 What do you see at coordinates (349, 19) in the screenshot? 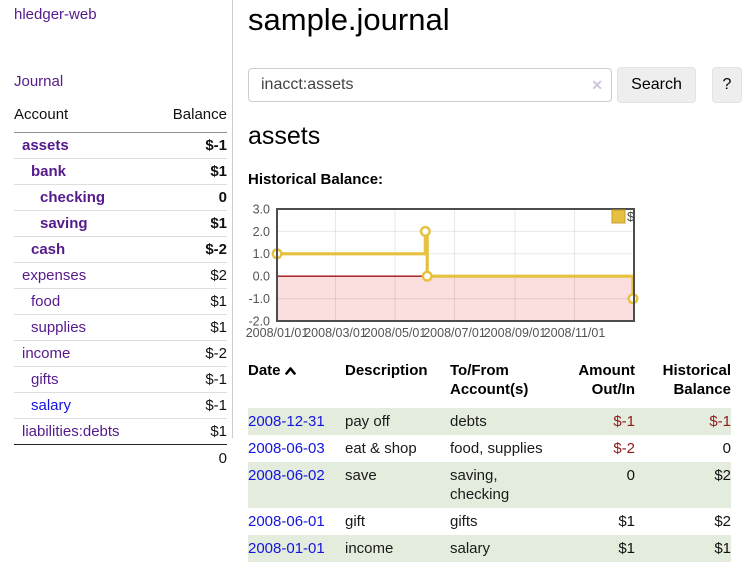
I see `page-title: sample.journal` at bounding box center [349, 19].